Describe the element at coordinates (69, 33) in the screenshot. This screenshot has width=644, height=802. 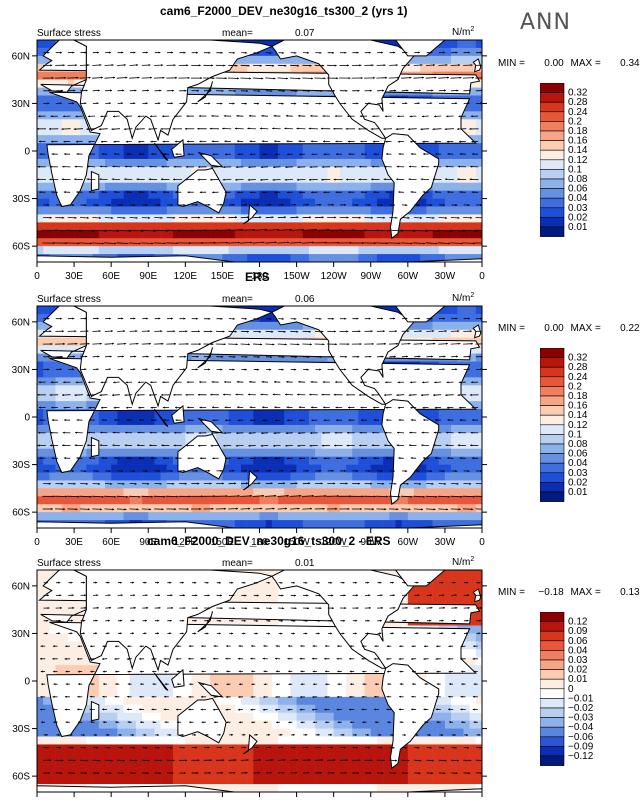
I see `panel-variable-label: Surface stress` at that location.